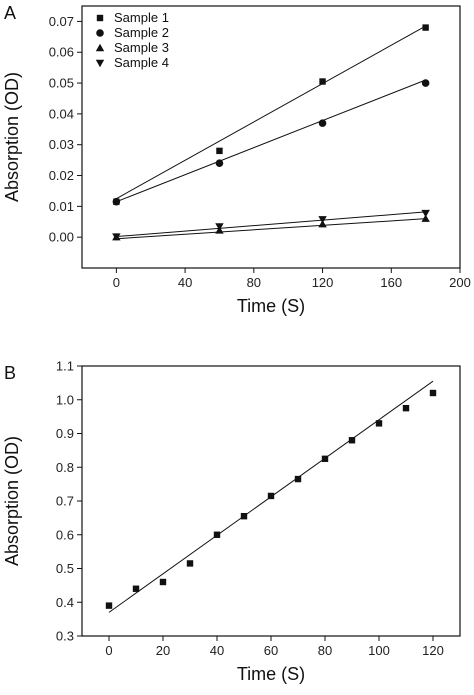 This screenshot has width=474, height=695. What do you see at coordinates (460, 282) in the screenshot?
I see `x-tick-label: 200` at bounding box center [460, 282].